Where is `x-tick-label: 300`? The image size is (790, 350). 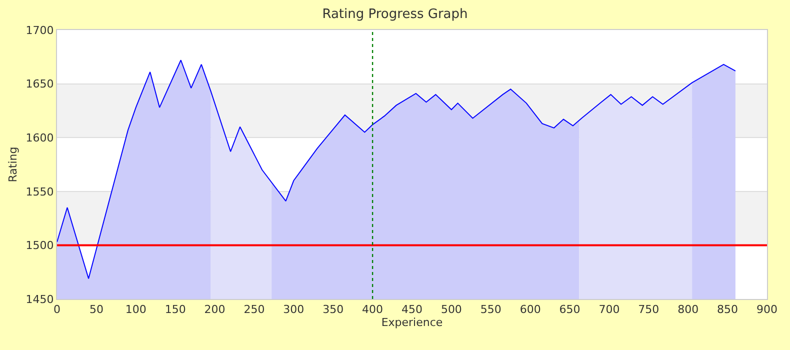 x-tick-label: 300 is located at coordinates (293, 309).